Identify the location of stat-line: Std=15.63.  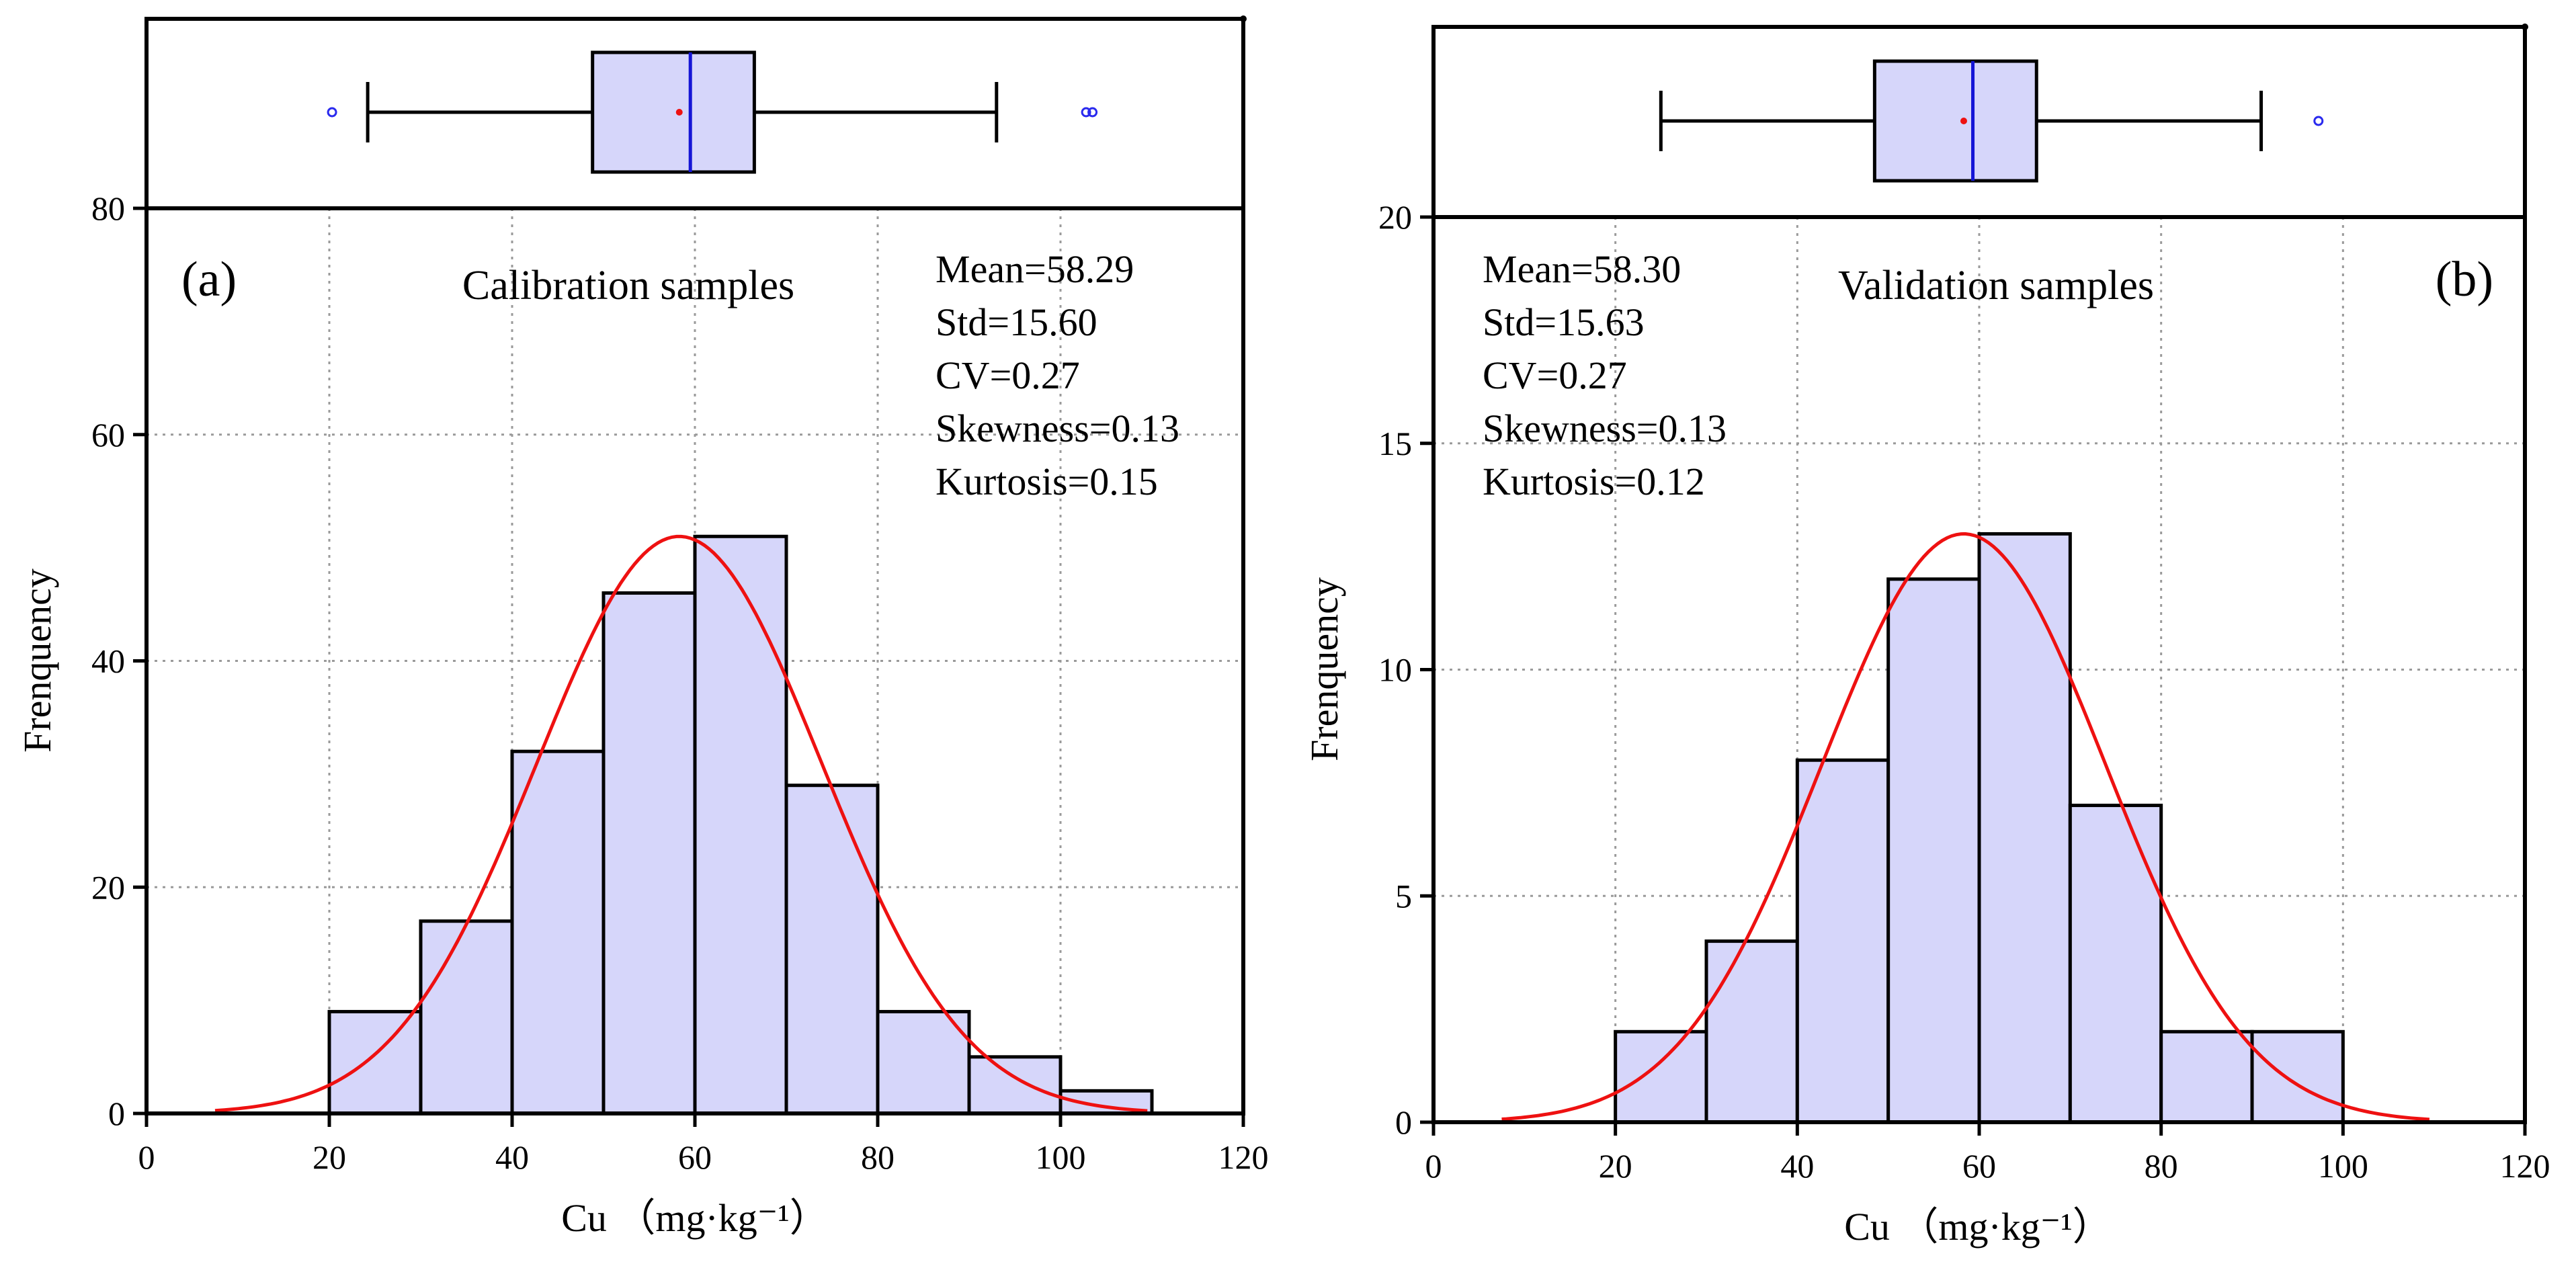
(1564, 322).